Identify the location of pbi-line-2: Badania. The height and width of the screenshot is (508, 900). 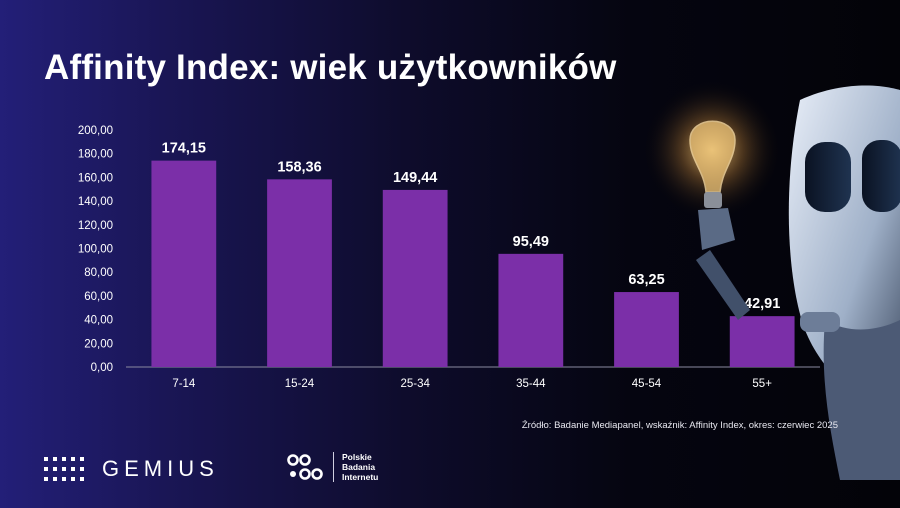
(359, 467).